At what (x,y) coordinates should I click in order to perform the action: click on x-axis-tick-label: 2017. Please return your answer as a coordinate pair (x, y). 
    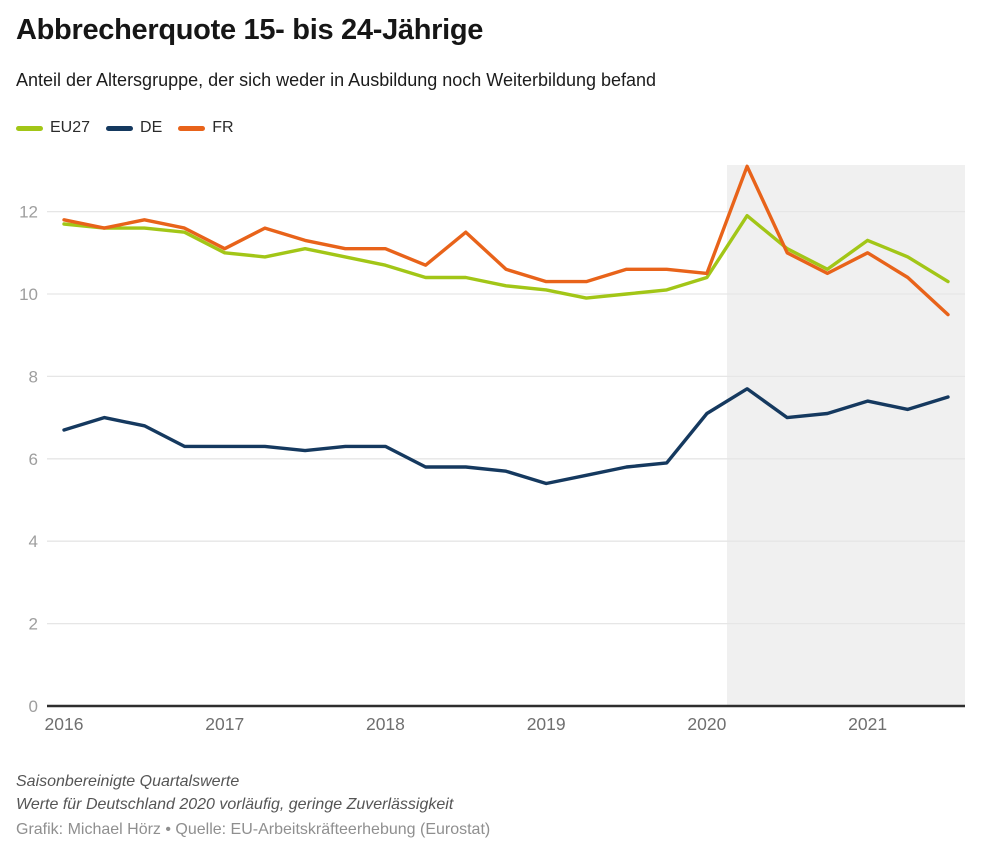
    Looking at the image, I should click on (224, 724).